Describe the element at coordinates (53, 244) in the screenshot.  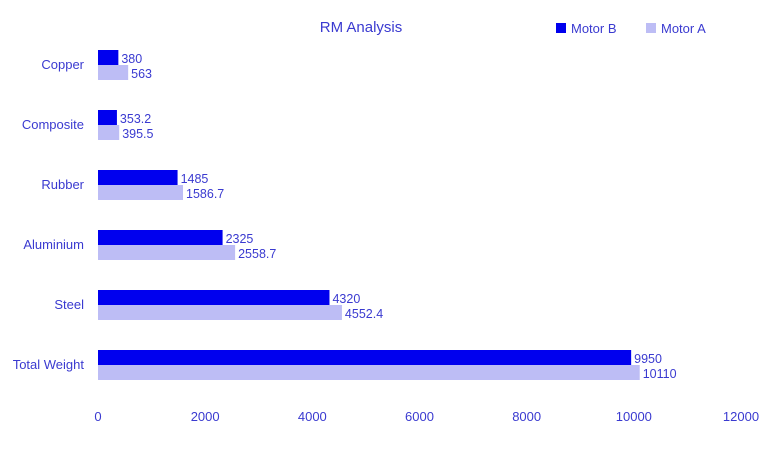
I see `category-label-aluminium: Aluminium` at that location.